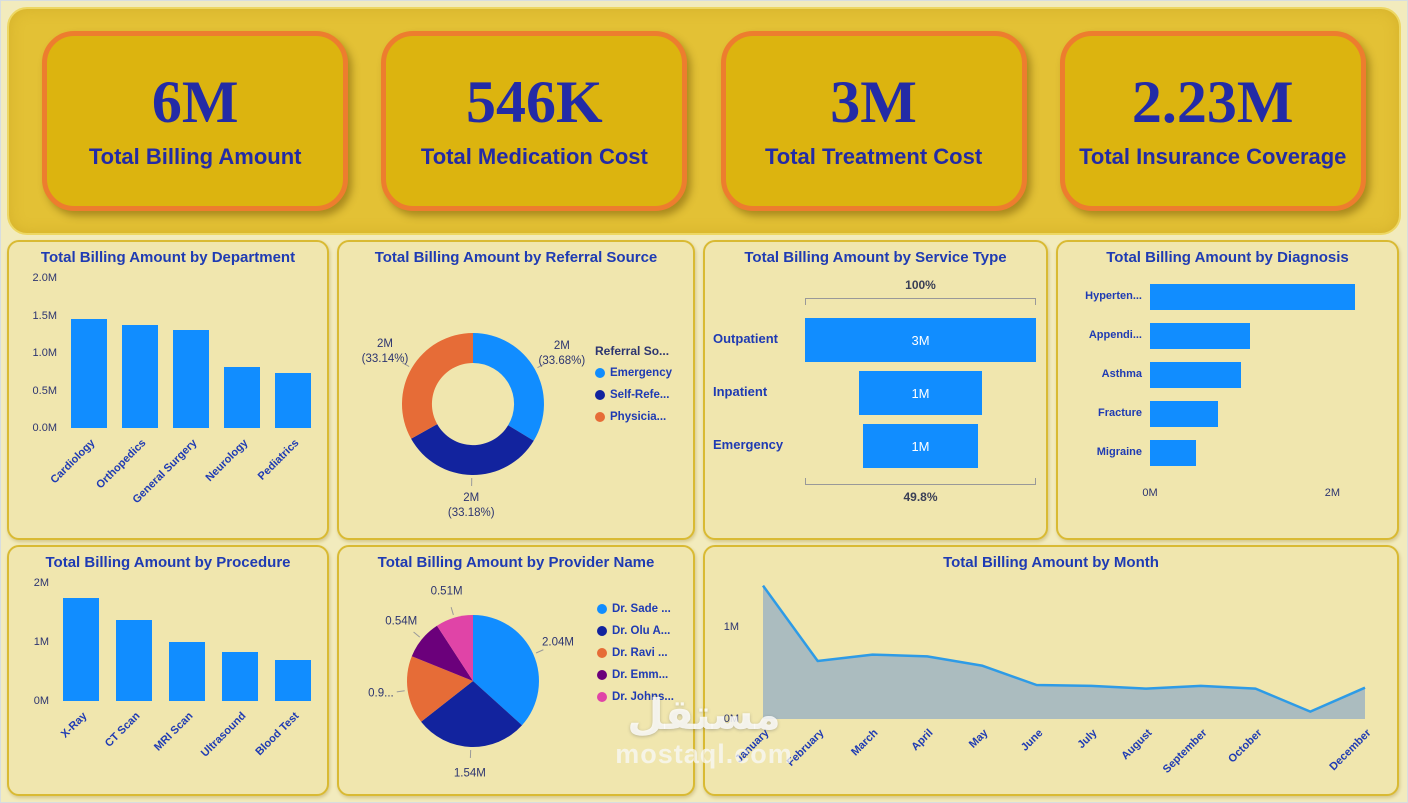  I want to click on category-label: Asthma, so click(1121, 374).